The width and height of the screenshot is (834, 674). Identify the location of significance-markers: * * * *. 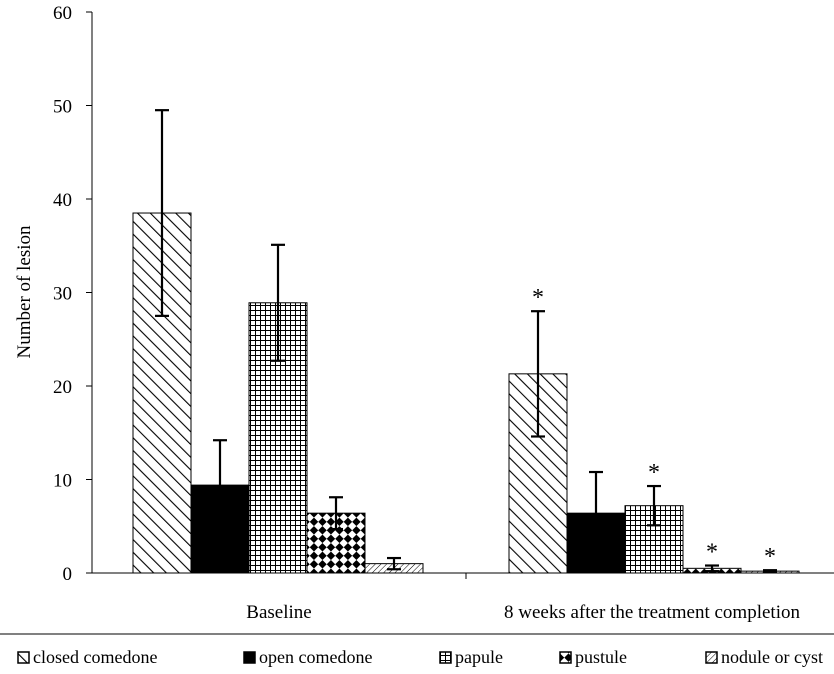
(654, 427).